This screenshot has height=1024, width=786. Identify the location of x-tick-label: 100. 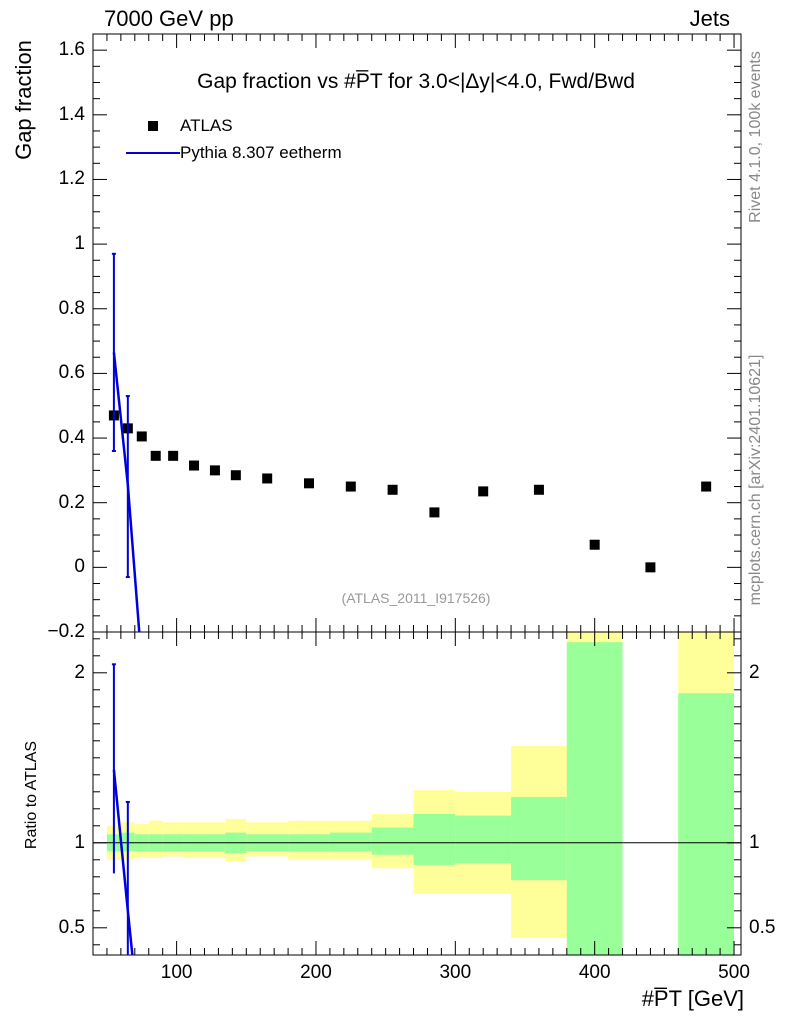
(176, 972).